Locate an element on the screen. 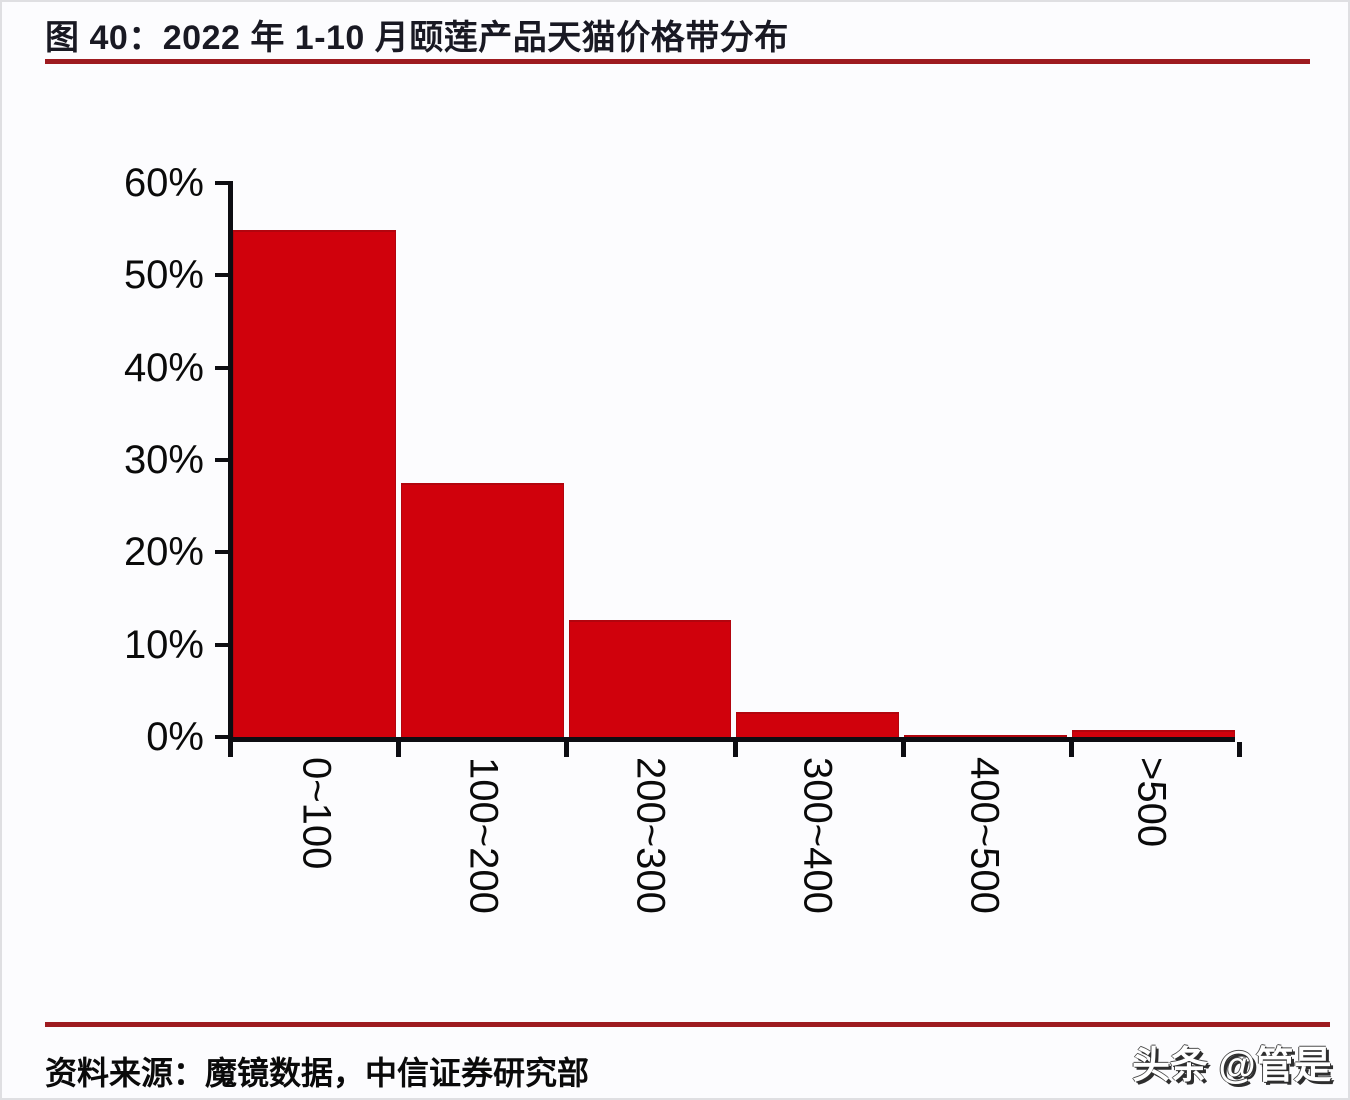 This screenshot has height=1100, width=1350. y-tick-label-50%: 50% is located at coordinates (163, 275).